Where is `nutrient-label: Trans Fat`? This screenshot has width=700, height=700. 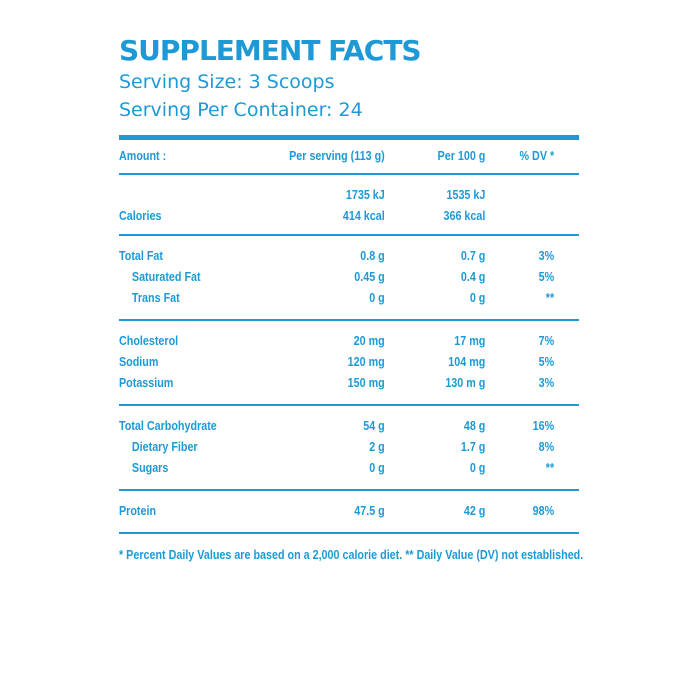
nutrient-label: Trans Fat is located at coordinates (155, 298).